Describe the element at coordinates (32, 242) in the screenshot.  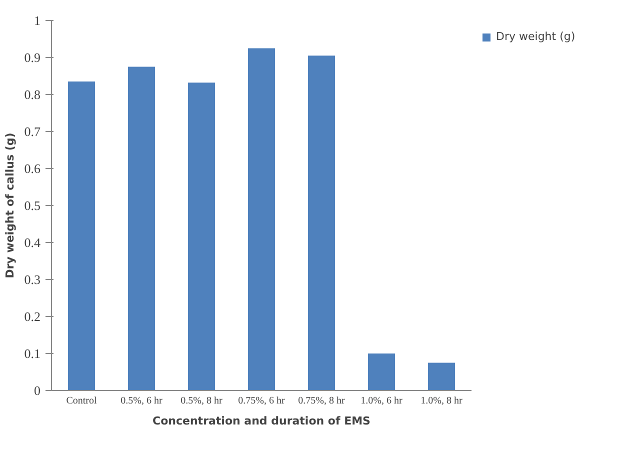
I see `y-tick-label: 0.4` at that location.